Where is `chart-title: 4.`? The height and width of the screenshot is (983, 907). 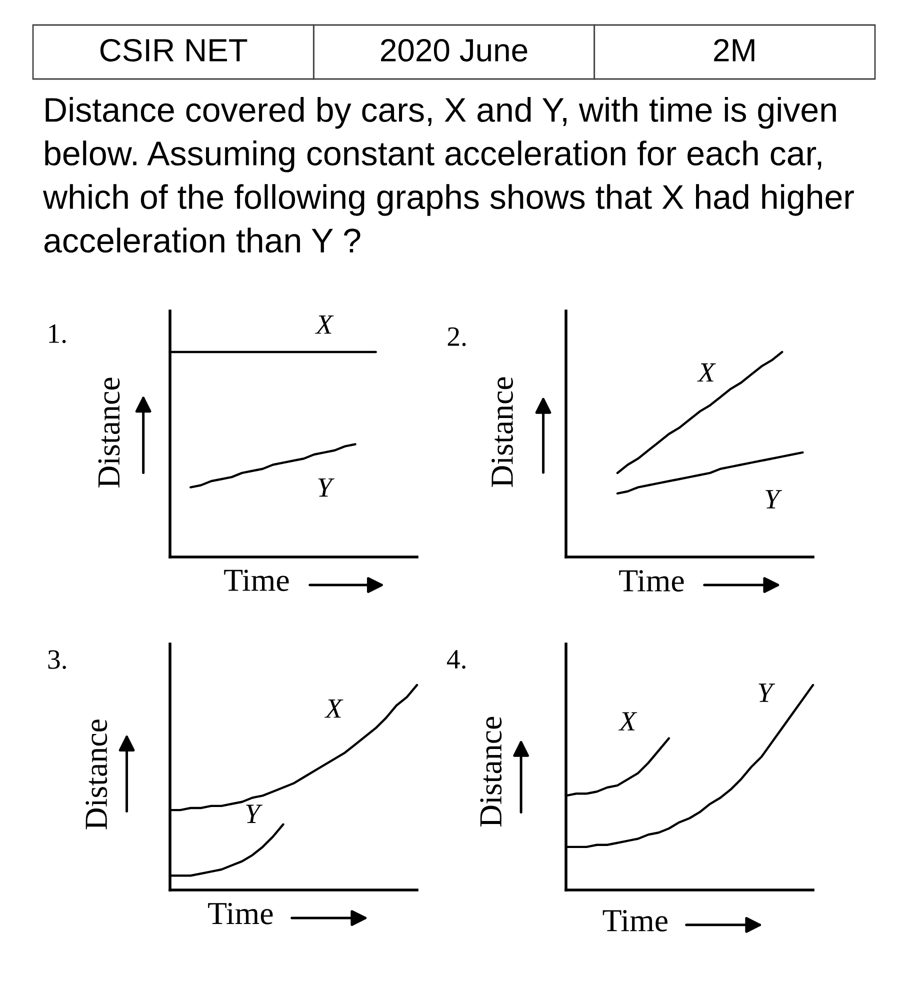 chart-title: 4. is located at coordinates (456, 659).